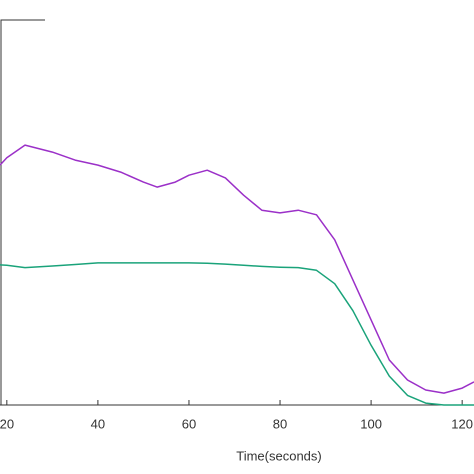 The image size is (474, 474). I want to click on x-tick-label: 60, so click(189, 423).